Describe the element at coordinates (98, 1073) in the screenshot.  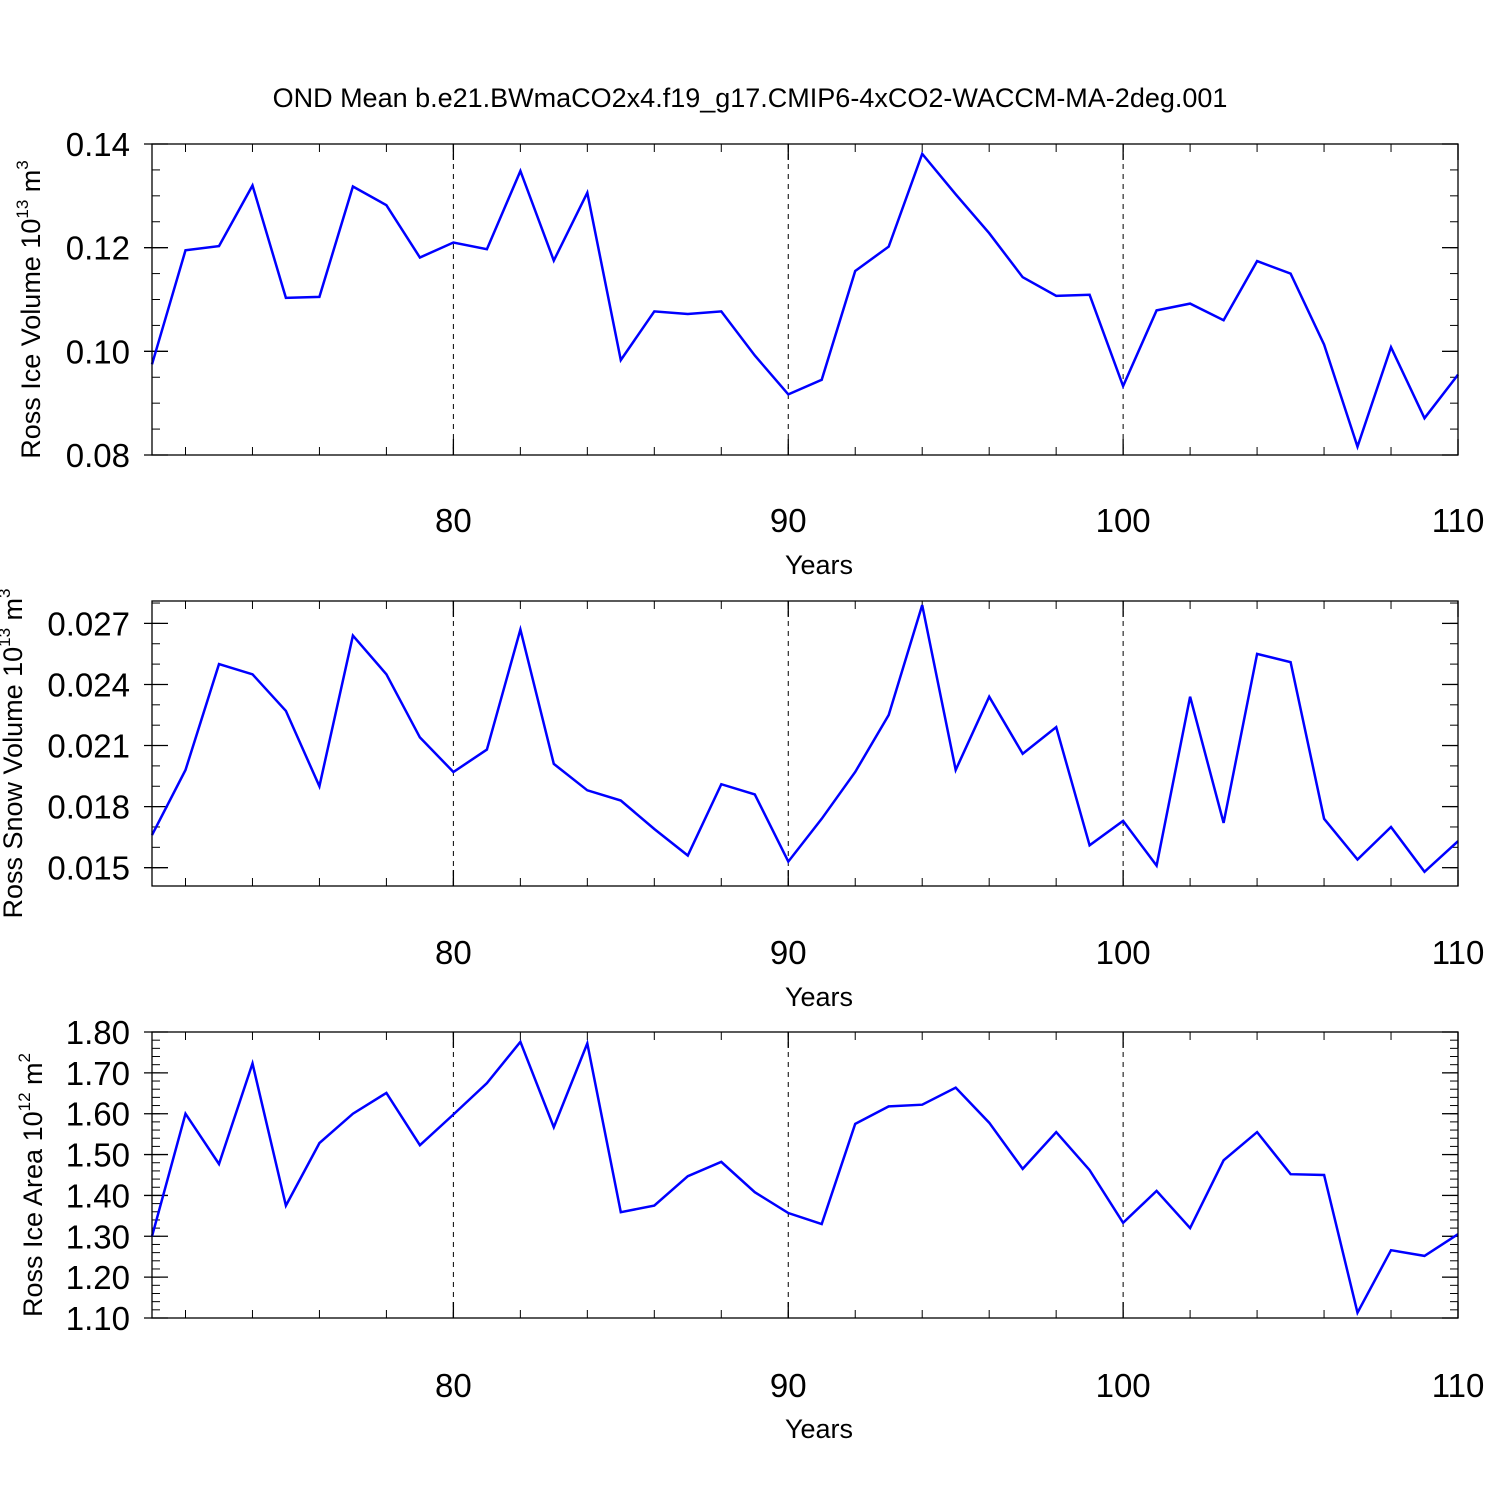
I see `ytick-label: 1.70` at that location.